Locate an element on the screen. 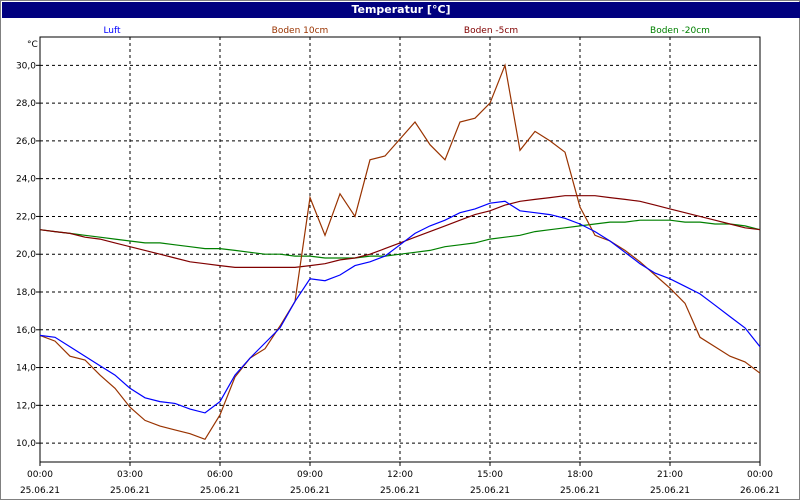 The image size is (800, 500). y-tick-label: 20,0 is located at coordinates (26, 255).